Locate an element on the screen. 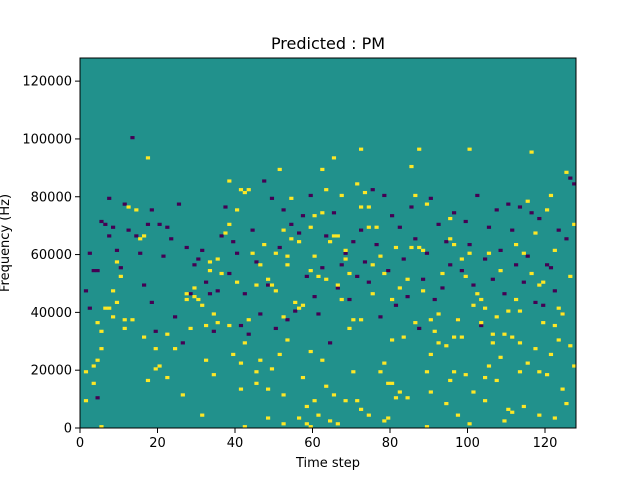 This screenshot has width=640, height=480. y-tick-label: 80000 is located at coordinates (51, 197).